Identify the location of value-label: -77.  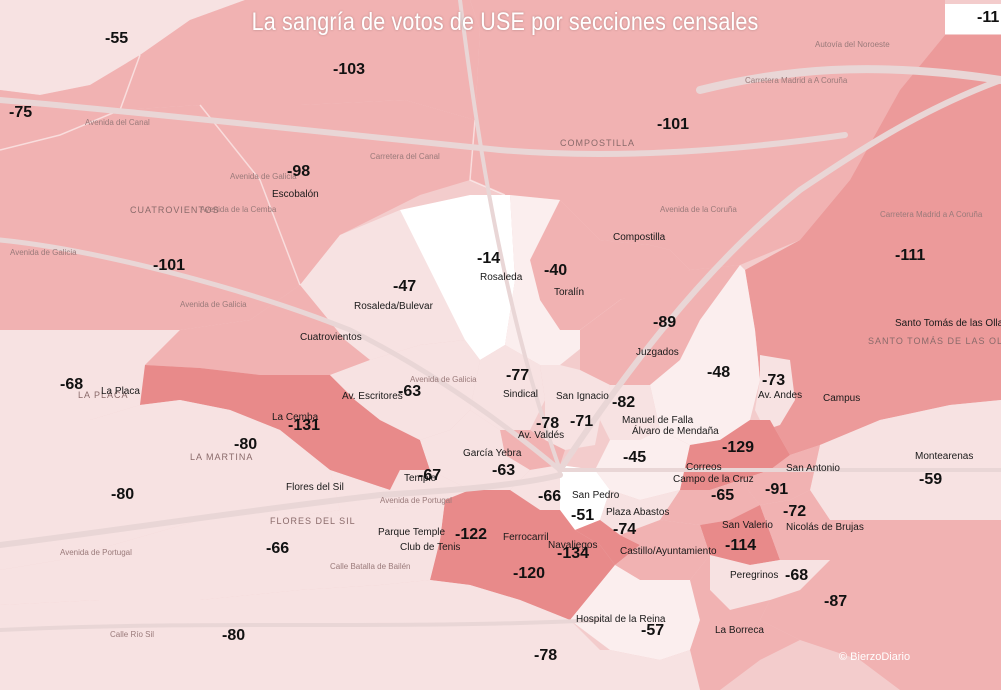
(518, 375).